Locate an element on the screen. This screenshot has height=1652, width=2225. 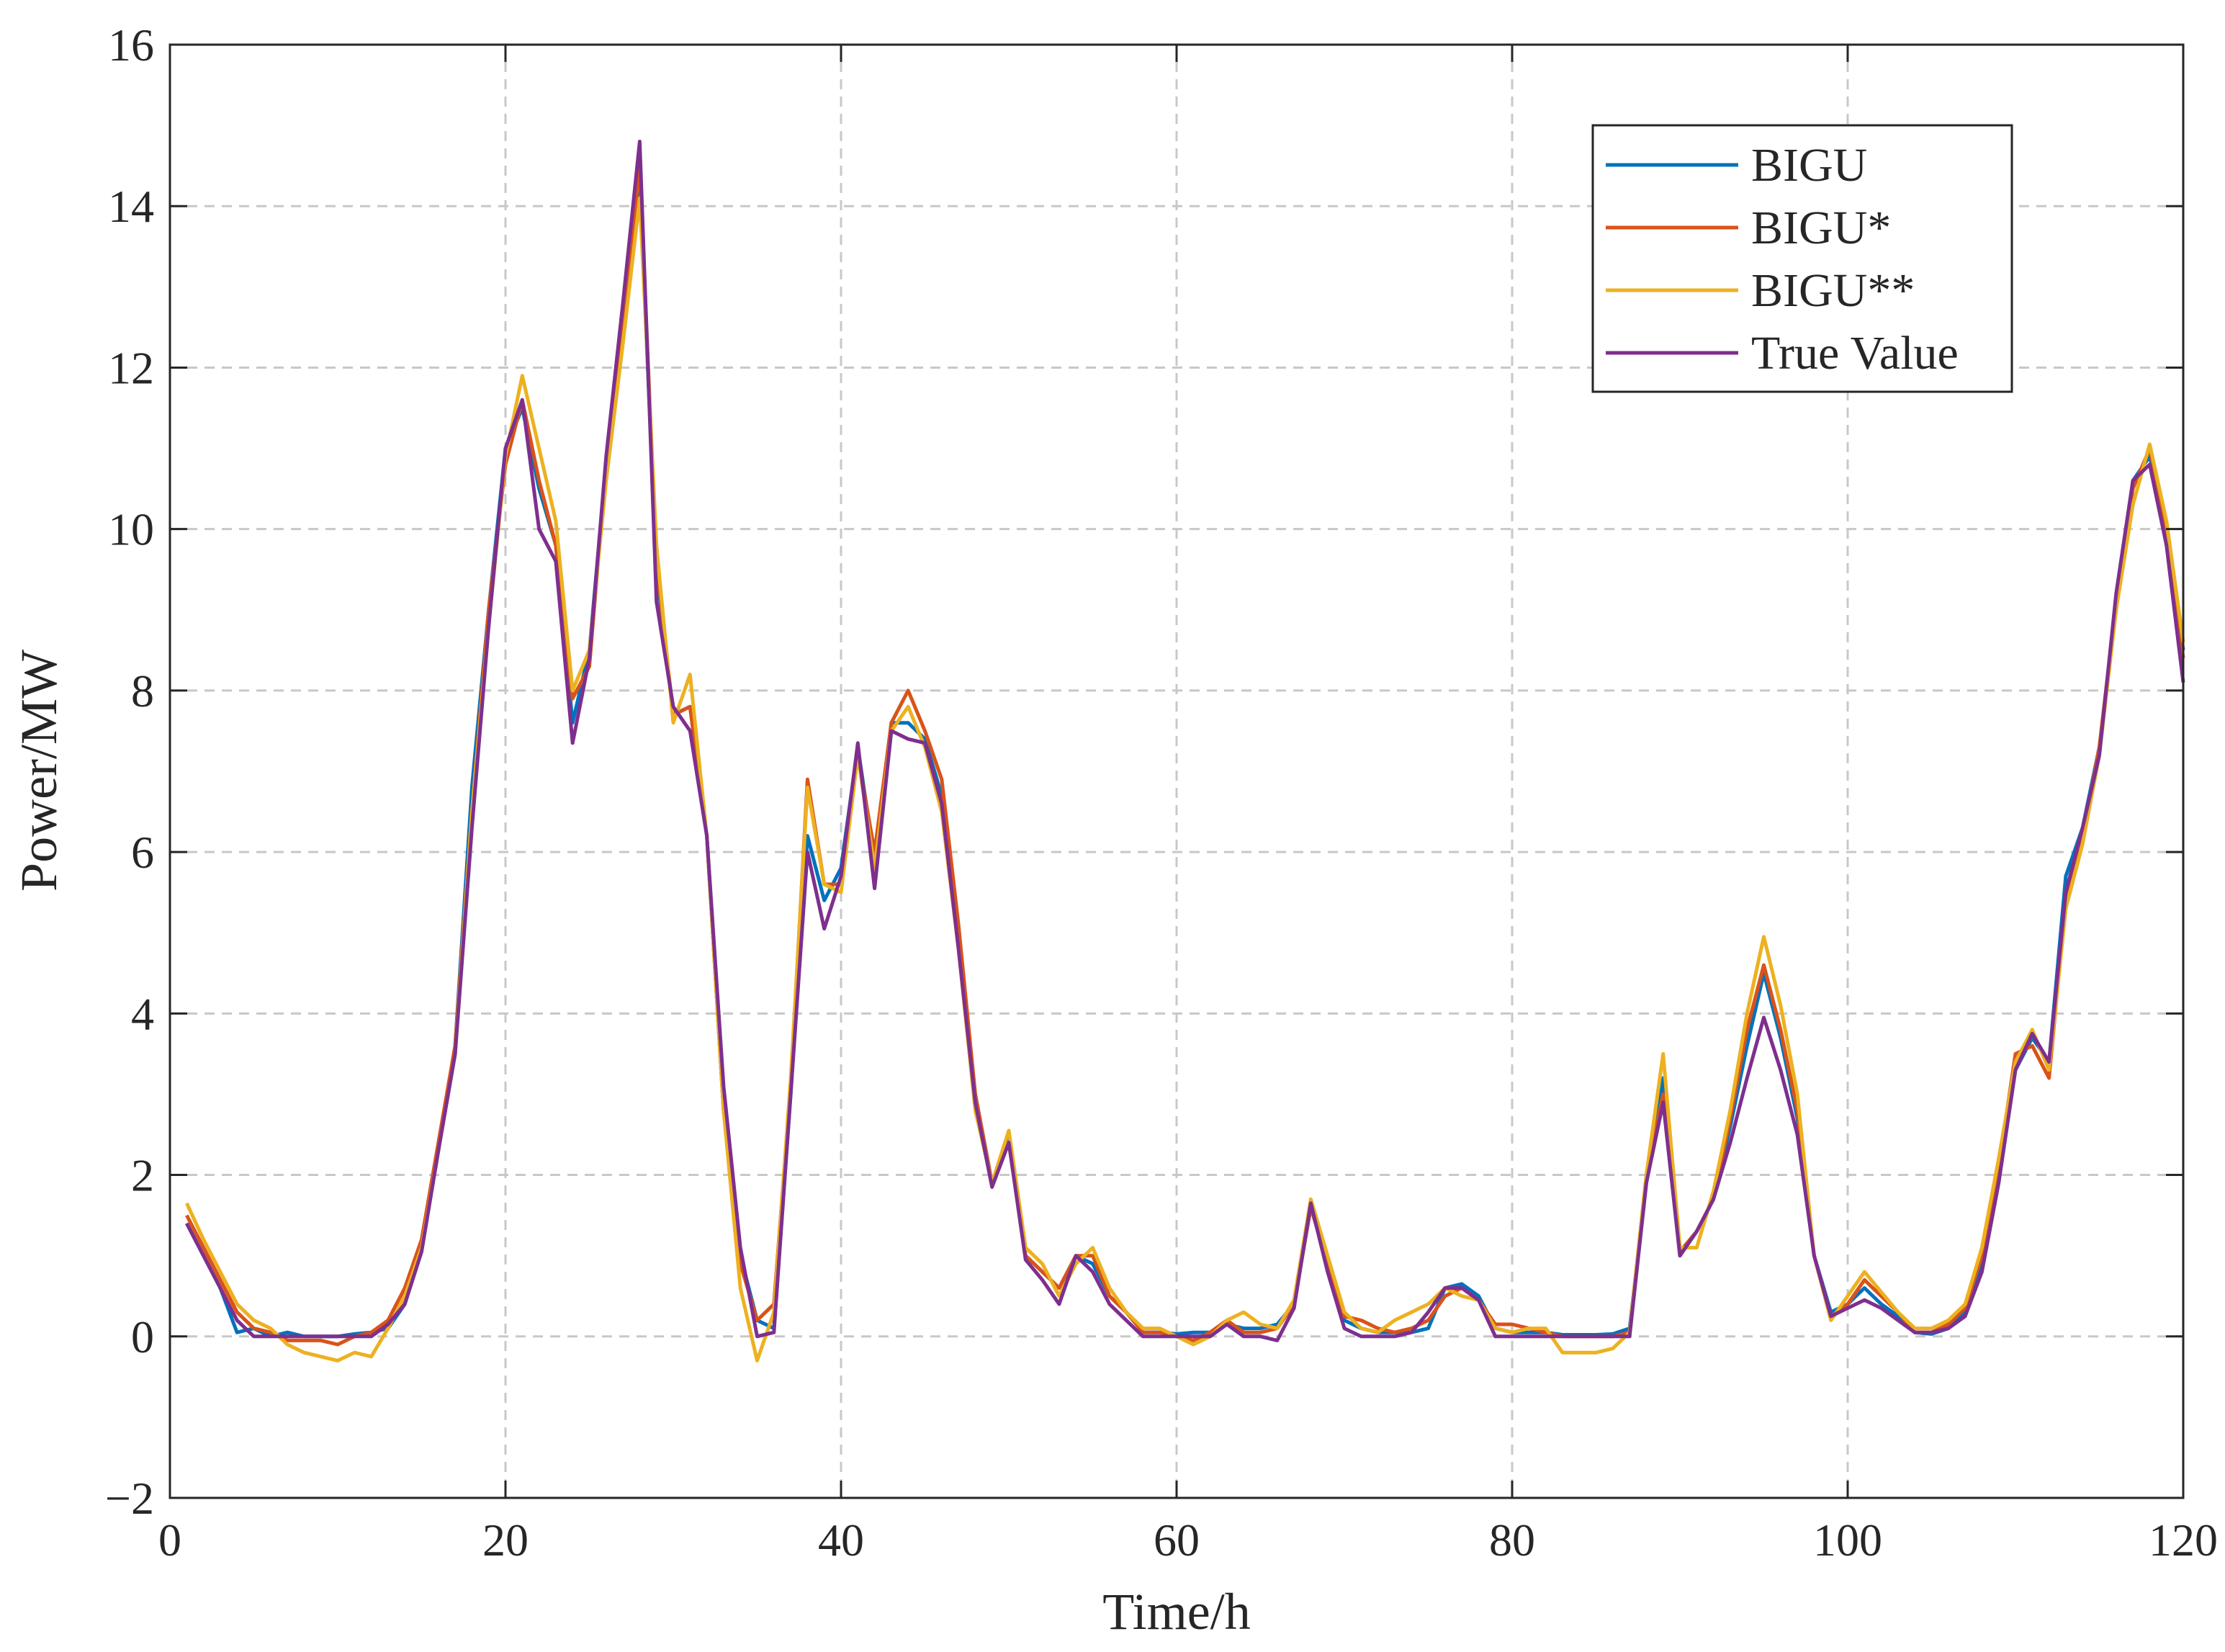
x-tick-label: 120 is located at coordinates (2184, 1540).